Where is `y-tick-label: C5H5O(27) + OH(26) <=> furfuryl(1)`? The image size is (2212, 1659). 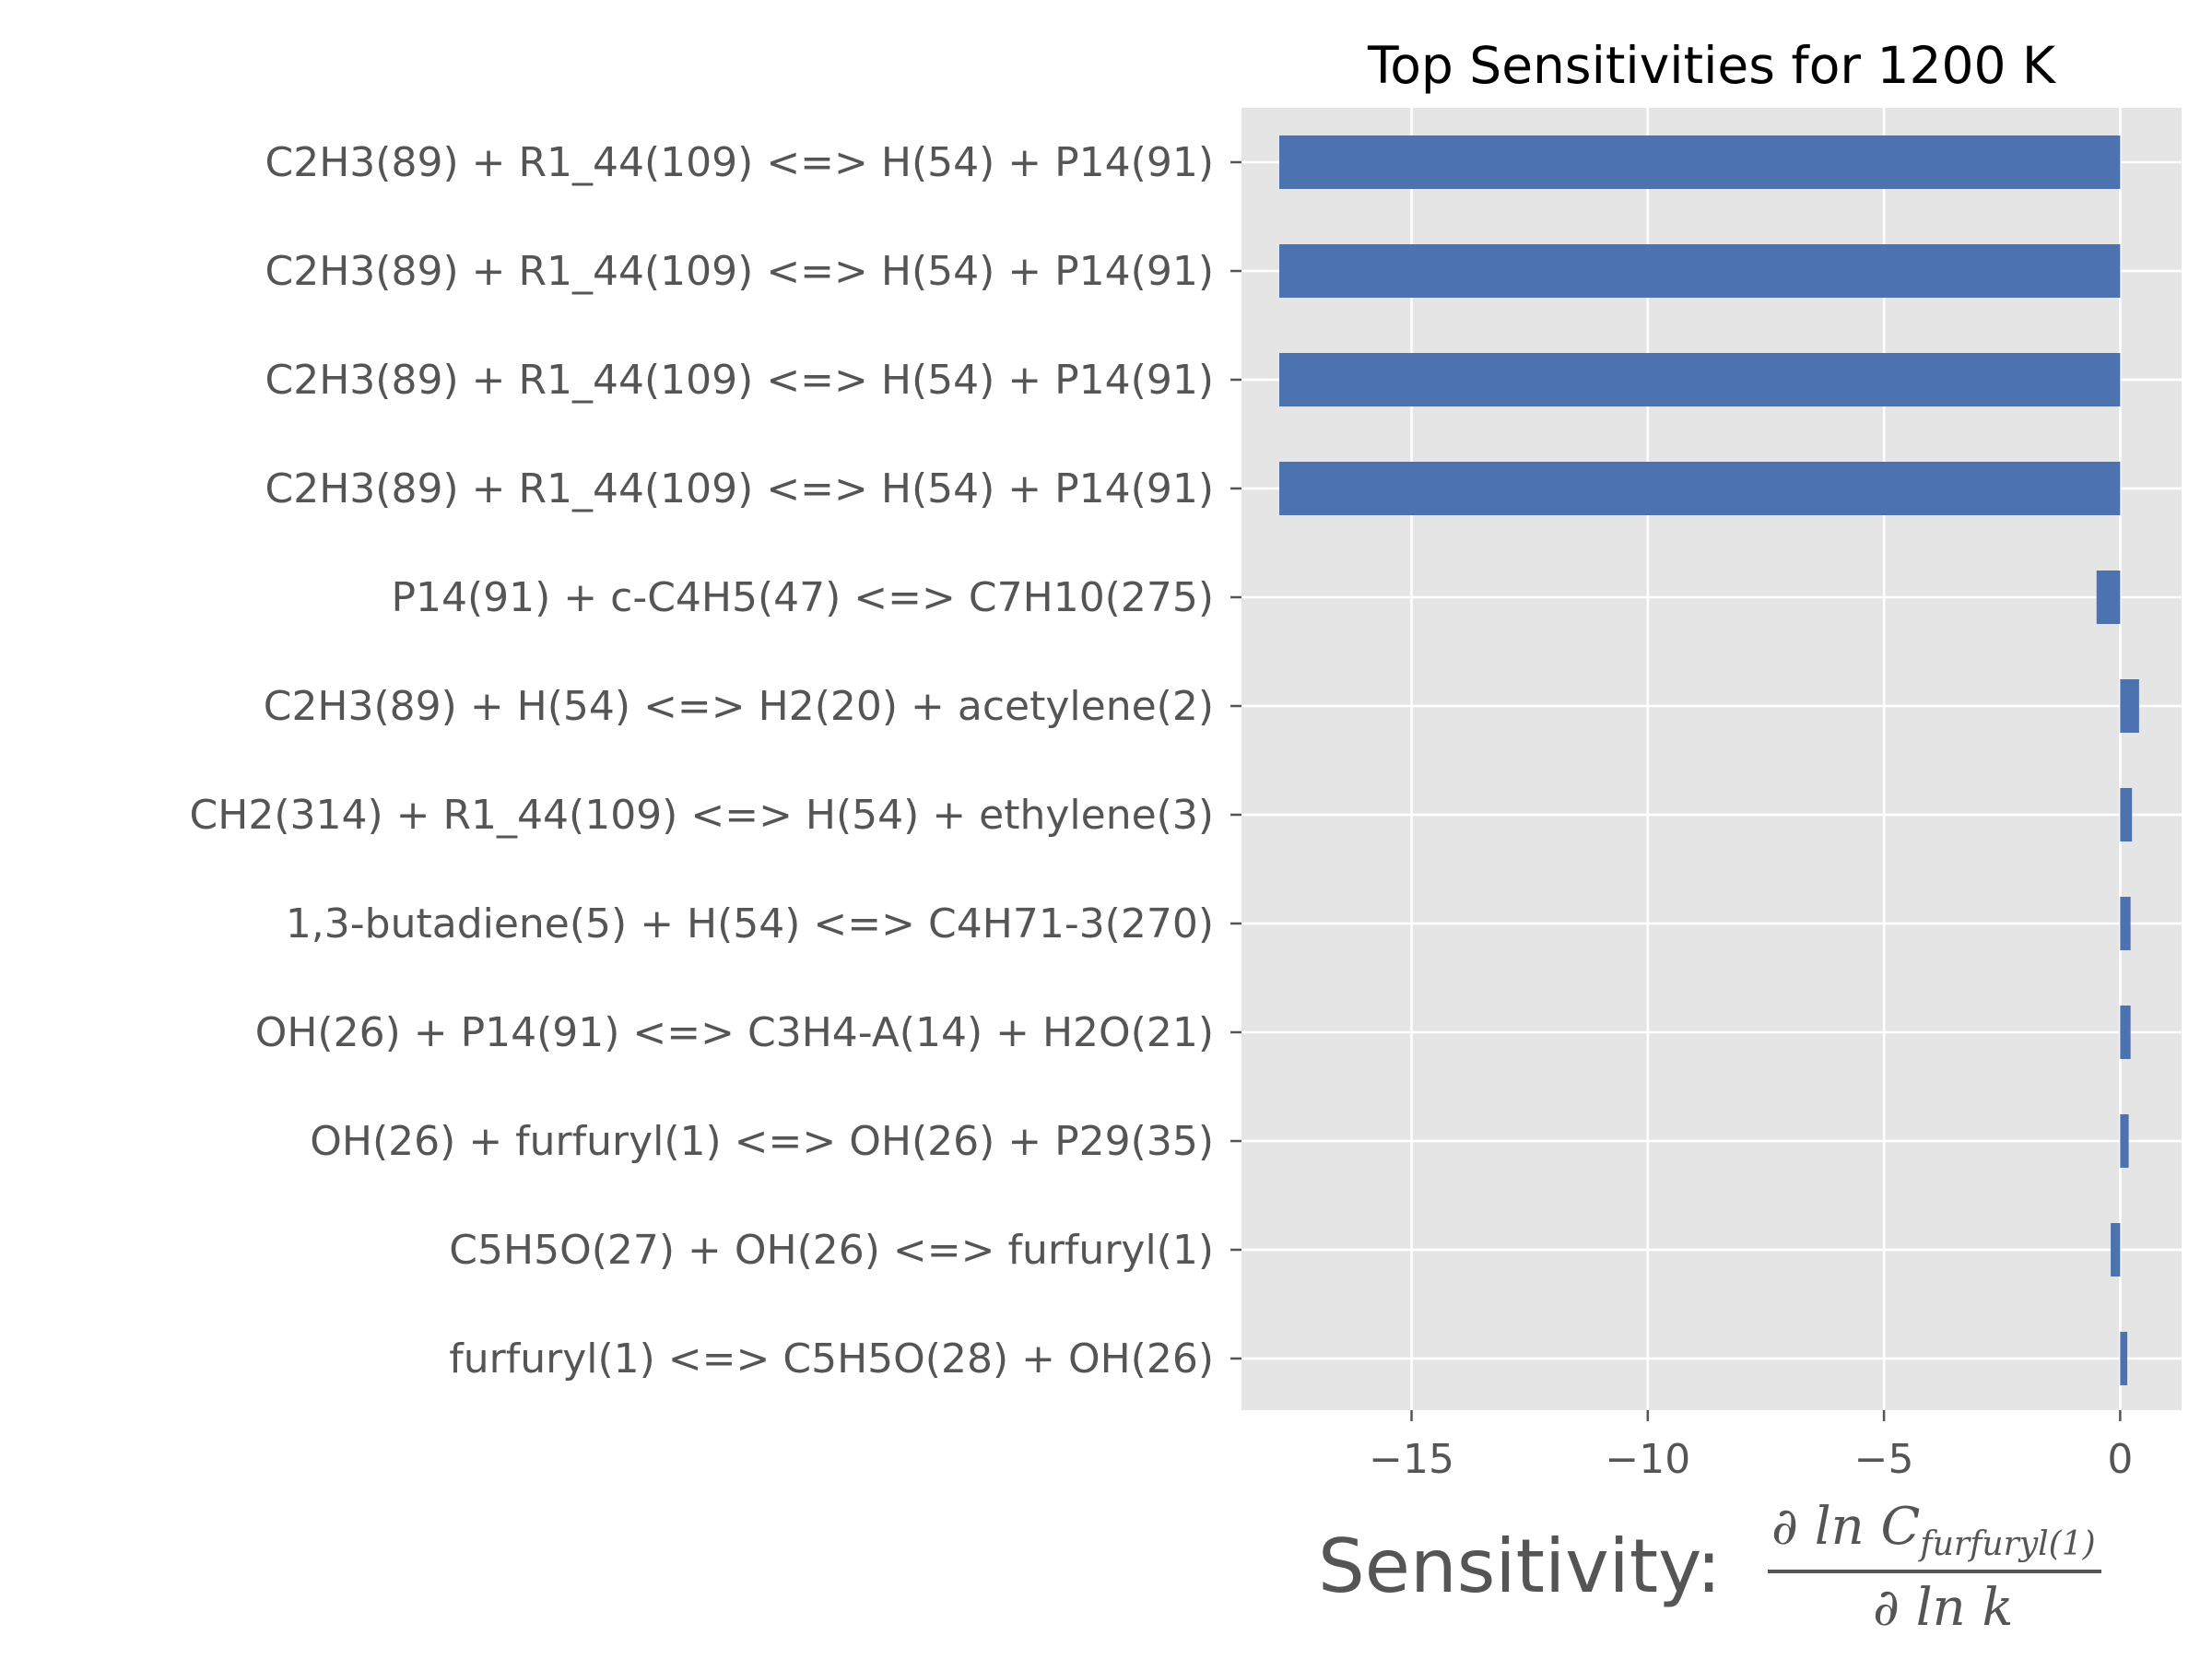 y-tick-label: C5H5O(27) + OH(26) <=> furfuryl(1) is located at coordinates (831, 1250).